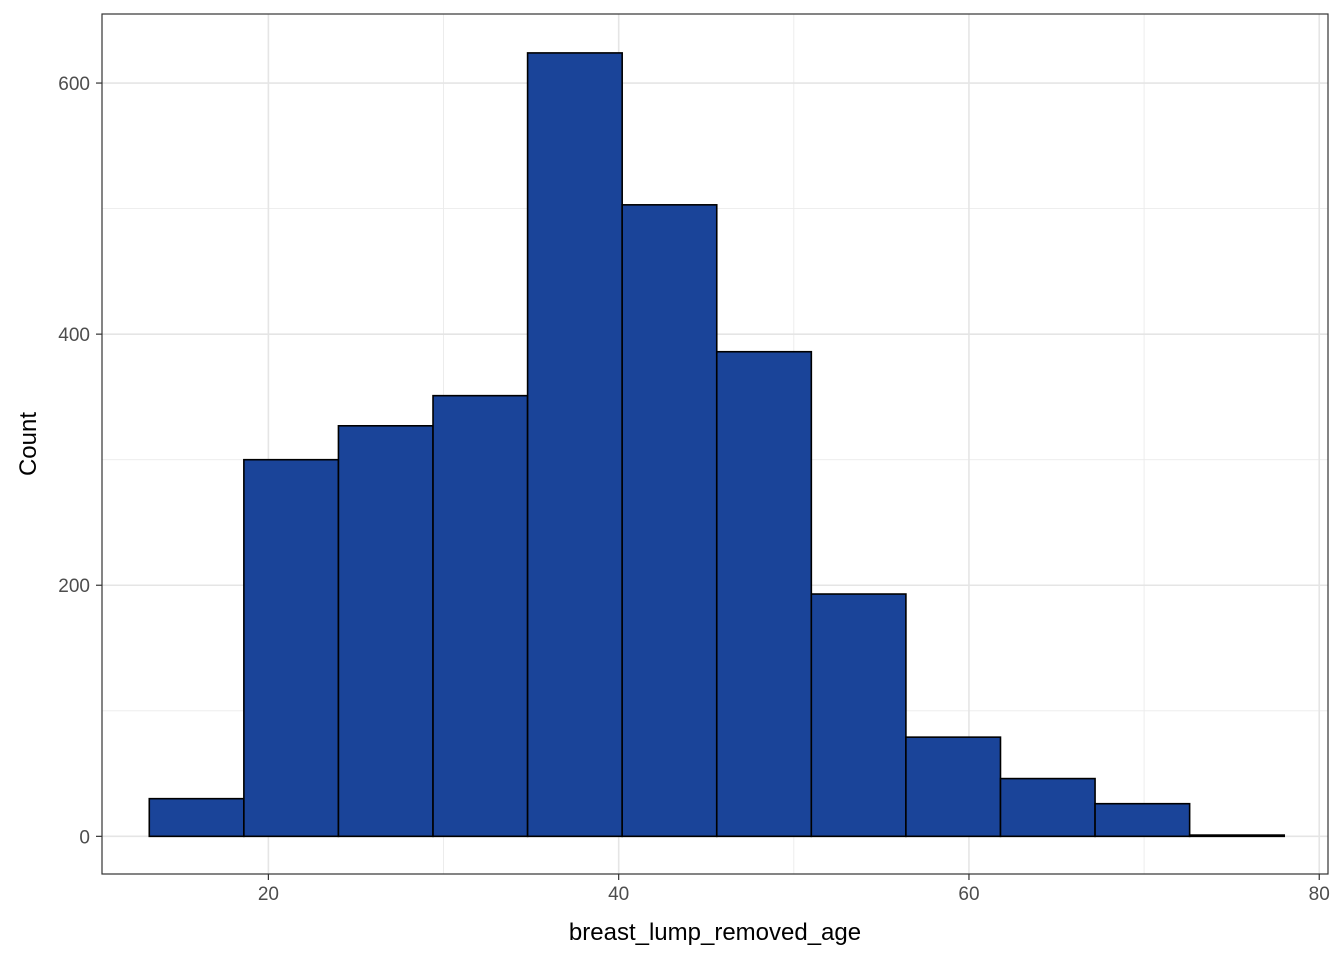 The height and width of the screenshot is (960, 1344). Describe the element at coordinates (618, 894) in the screenshot. I see `x-tick-label: 40` at that location.